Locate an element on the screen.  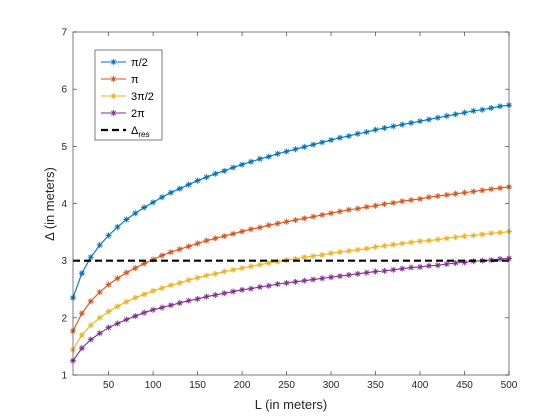
x-tick-label: 400 is located at coordinates (420, 385).